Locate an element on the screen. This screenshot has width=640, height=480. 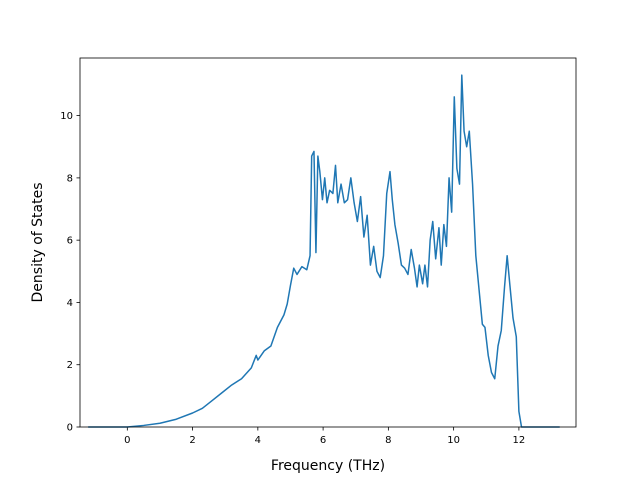
y-tick-label: 6 is located at coordinates (70, 241).